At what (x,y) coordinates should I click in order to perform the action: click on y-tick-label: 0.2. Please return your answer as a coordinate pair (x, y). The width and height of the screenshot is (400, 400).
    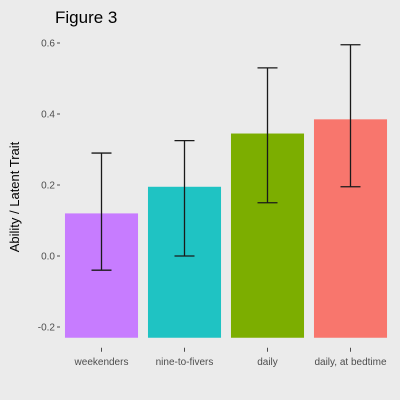
    Looking at the image, I should click on (48, 186).